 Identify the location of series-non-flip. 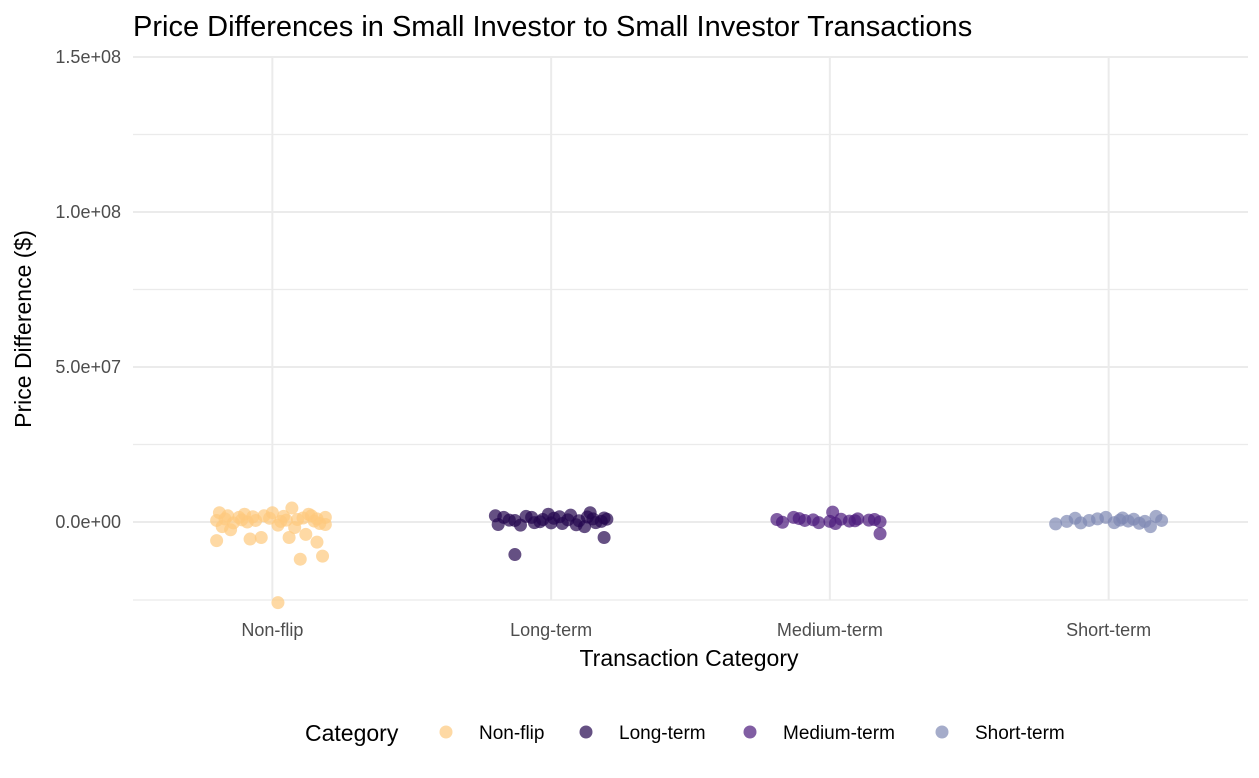
(271, 555).